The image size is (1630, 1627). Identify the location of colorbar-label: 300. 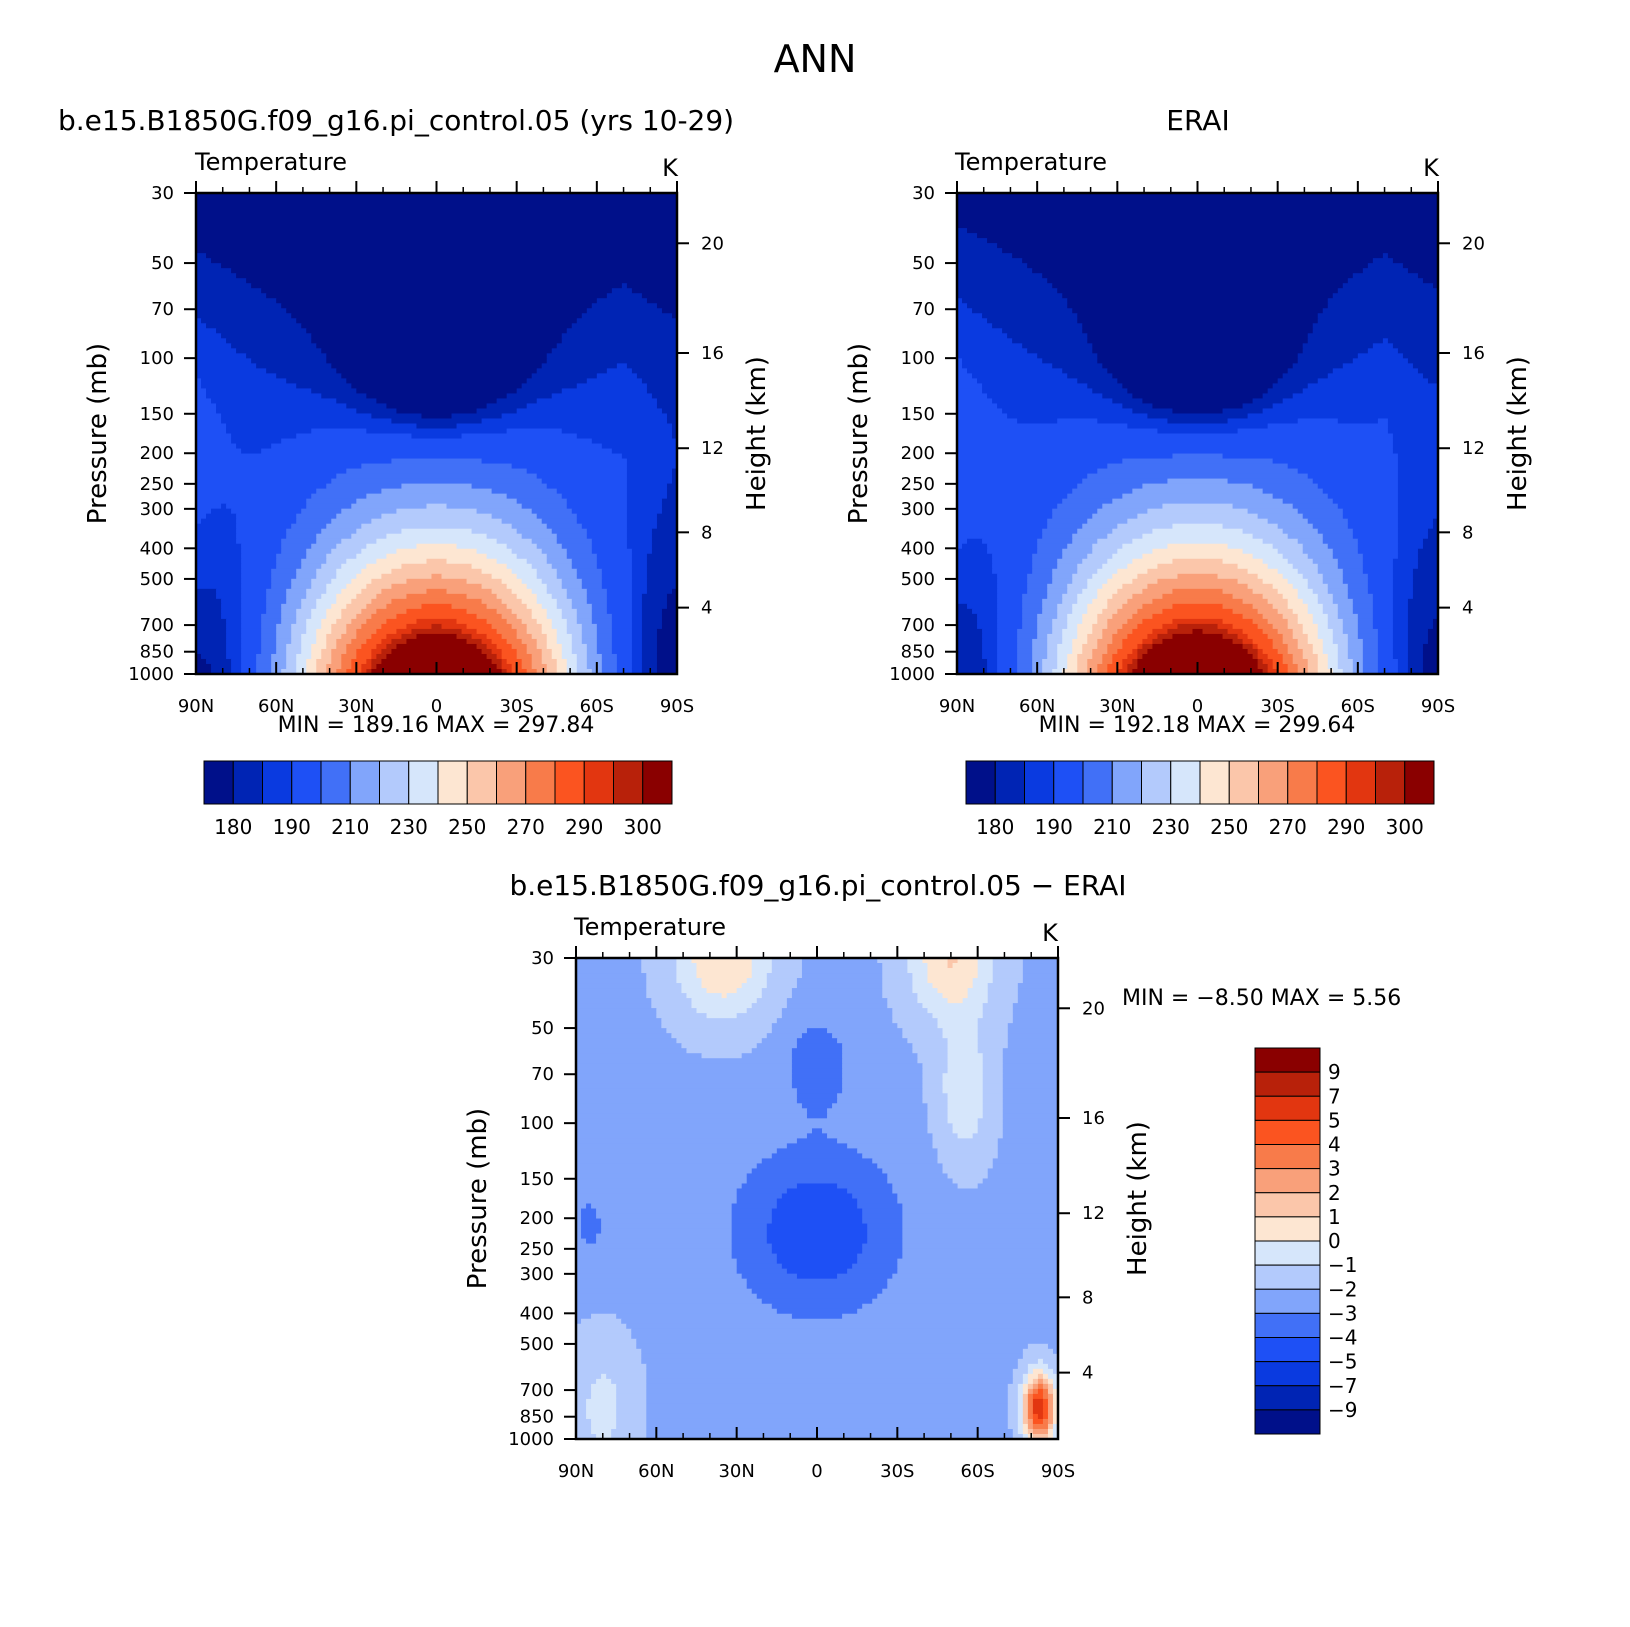
(1405, 827).